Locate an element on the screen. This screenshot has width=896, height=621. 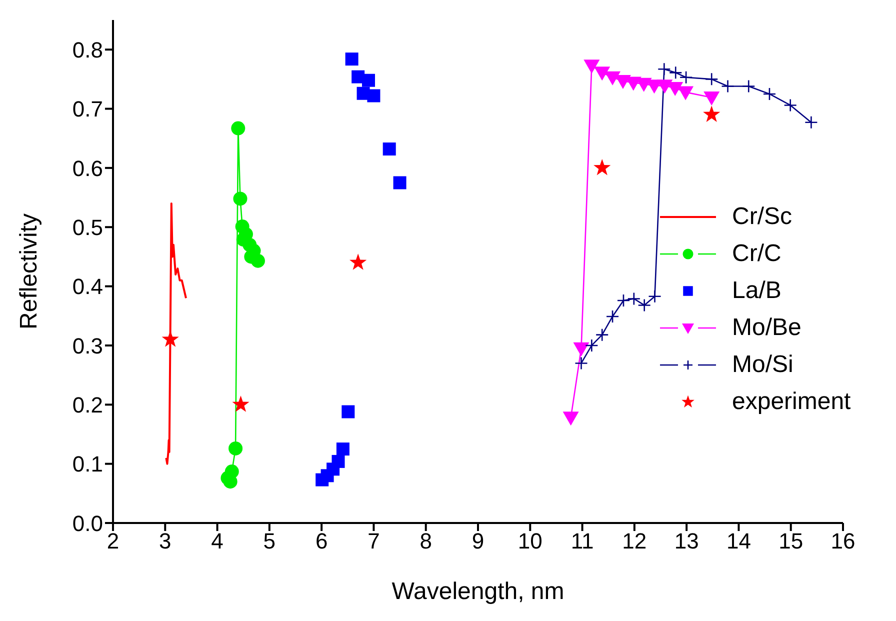
legend-label: Mo/Si is located at coordinates (763, 364).